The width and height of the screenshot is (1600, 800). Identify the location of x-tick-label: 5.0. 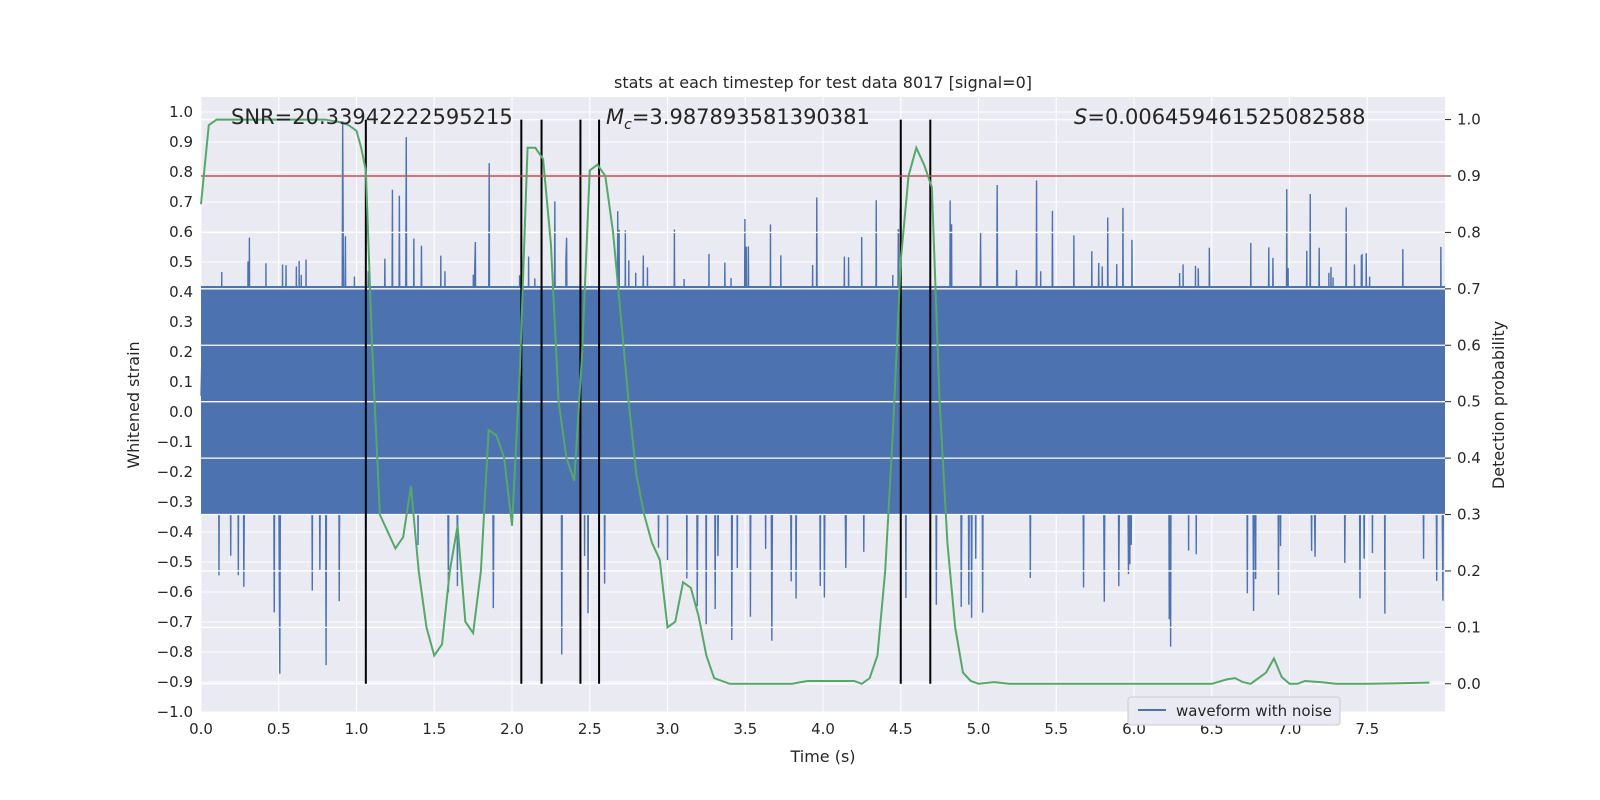
(979, 729).